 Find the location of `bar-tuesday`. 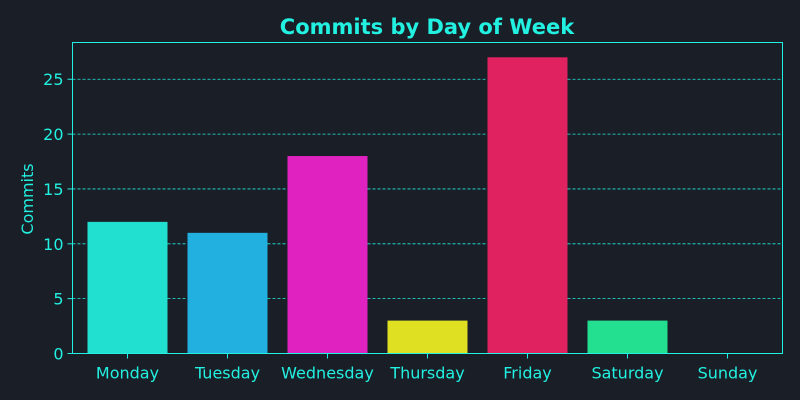

bar-tuesday is located at coordinates (227, 293).